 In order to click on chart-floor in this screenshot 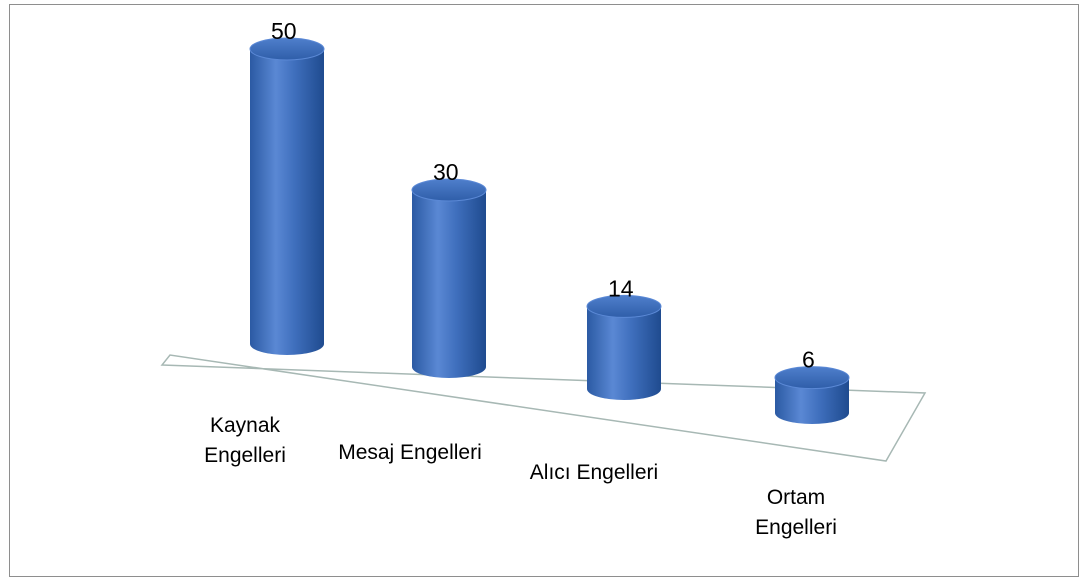, I will do `click(543, 408)`.